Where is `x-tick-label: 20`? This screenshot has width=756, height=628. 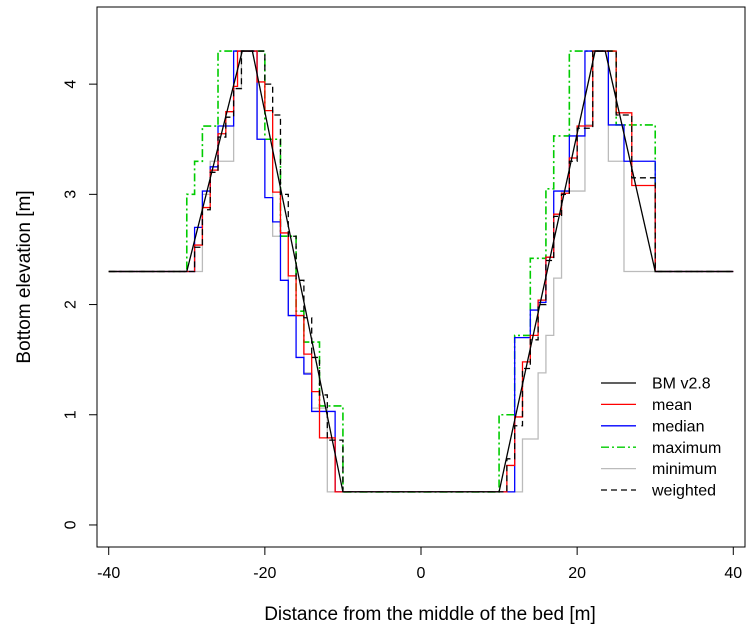
x-tick-label: 20 is located at coordinates (577, 573).